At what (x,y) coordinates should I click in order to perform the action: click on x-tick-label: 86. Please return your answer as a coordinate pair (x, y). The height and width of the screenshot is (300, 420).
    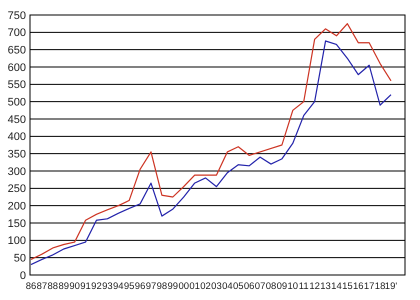
    Looking at the image, I should click on (31, 286).